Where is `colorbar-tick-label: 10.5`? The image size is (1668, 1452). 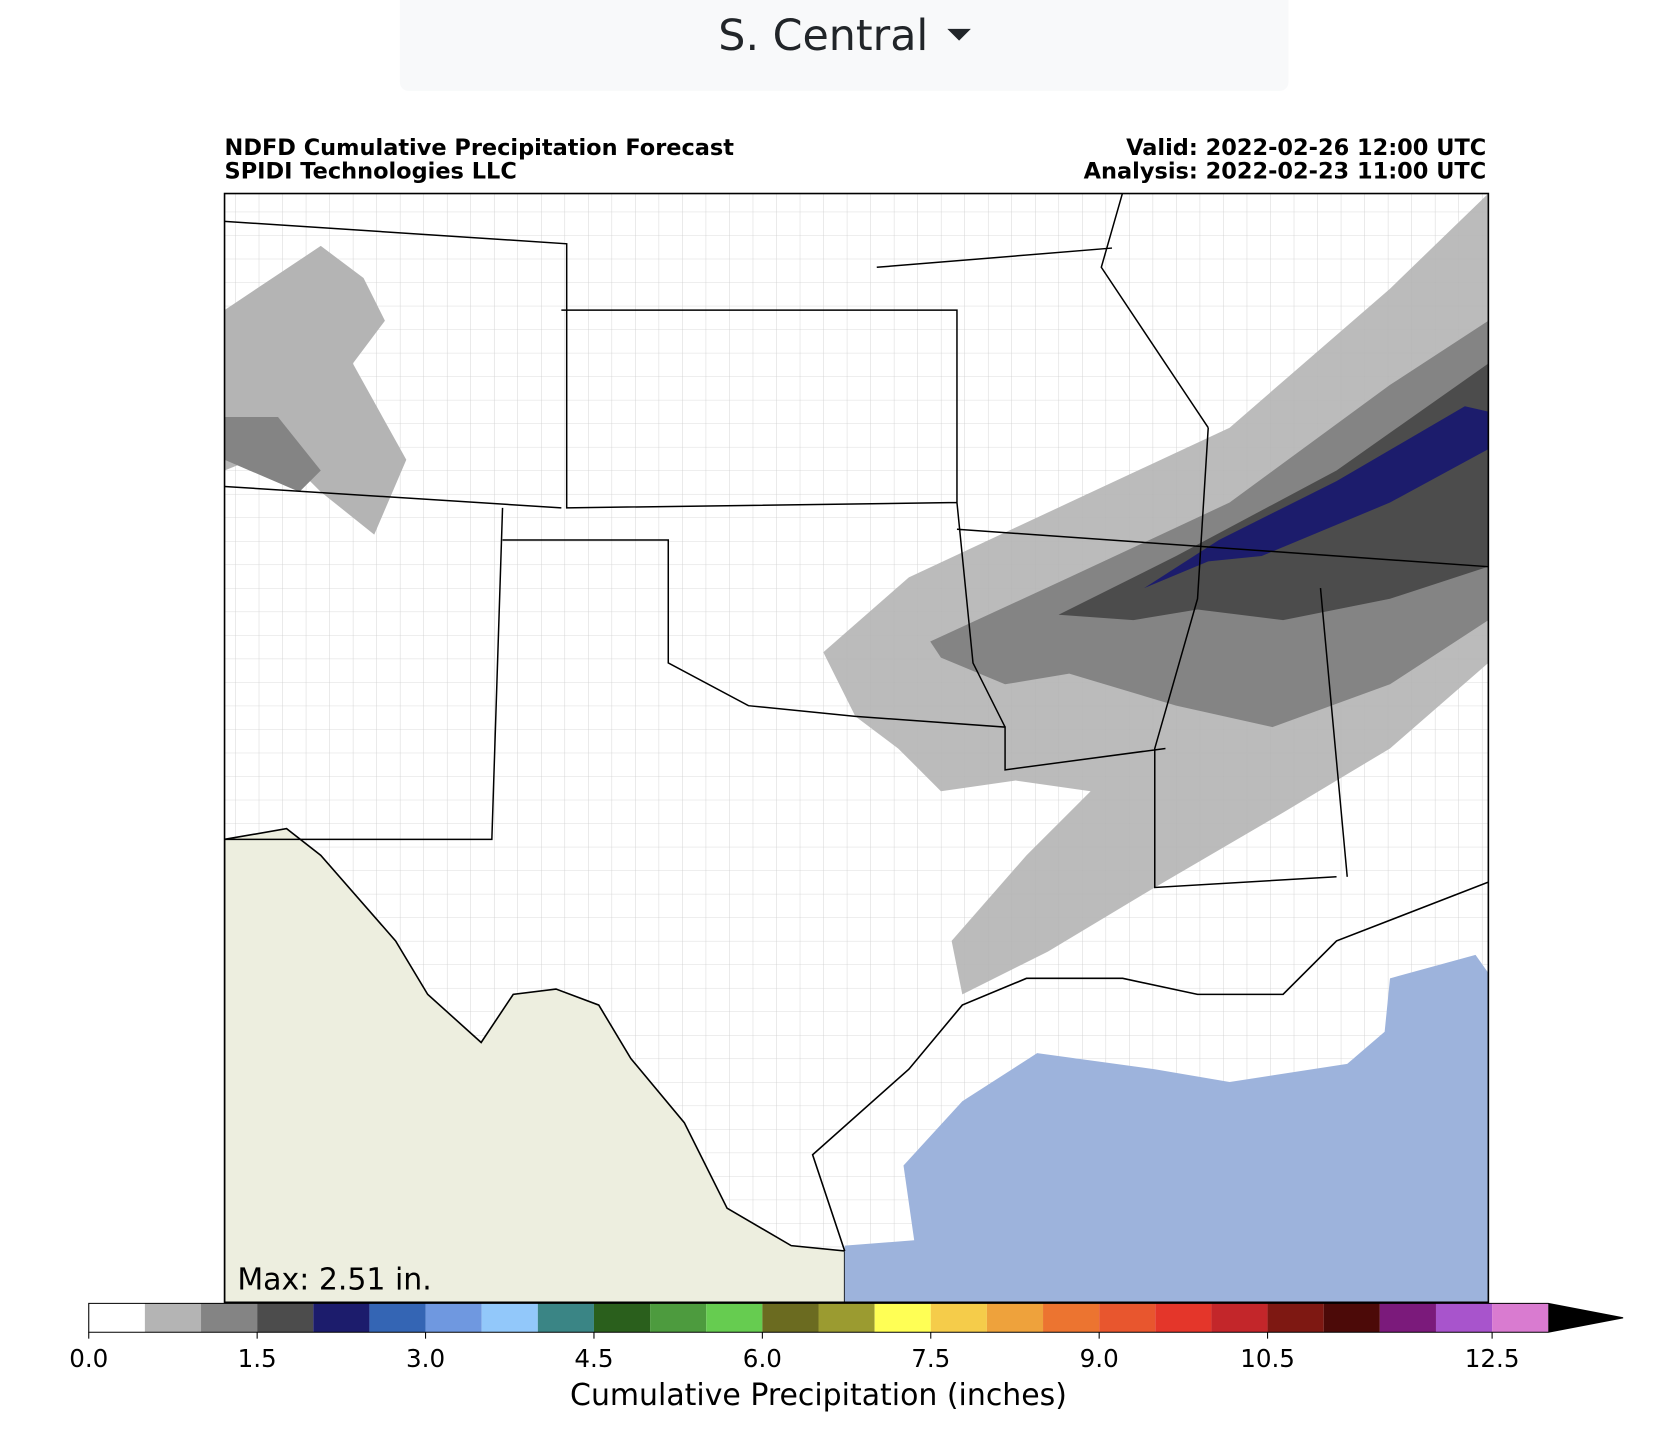
colorbar-tick-label: 10.5 is located at coordinates (1267, 1358).